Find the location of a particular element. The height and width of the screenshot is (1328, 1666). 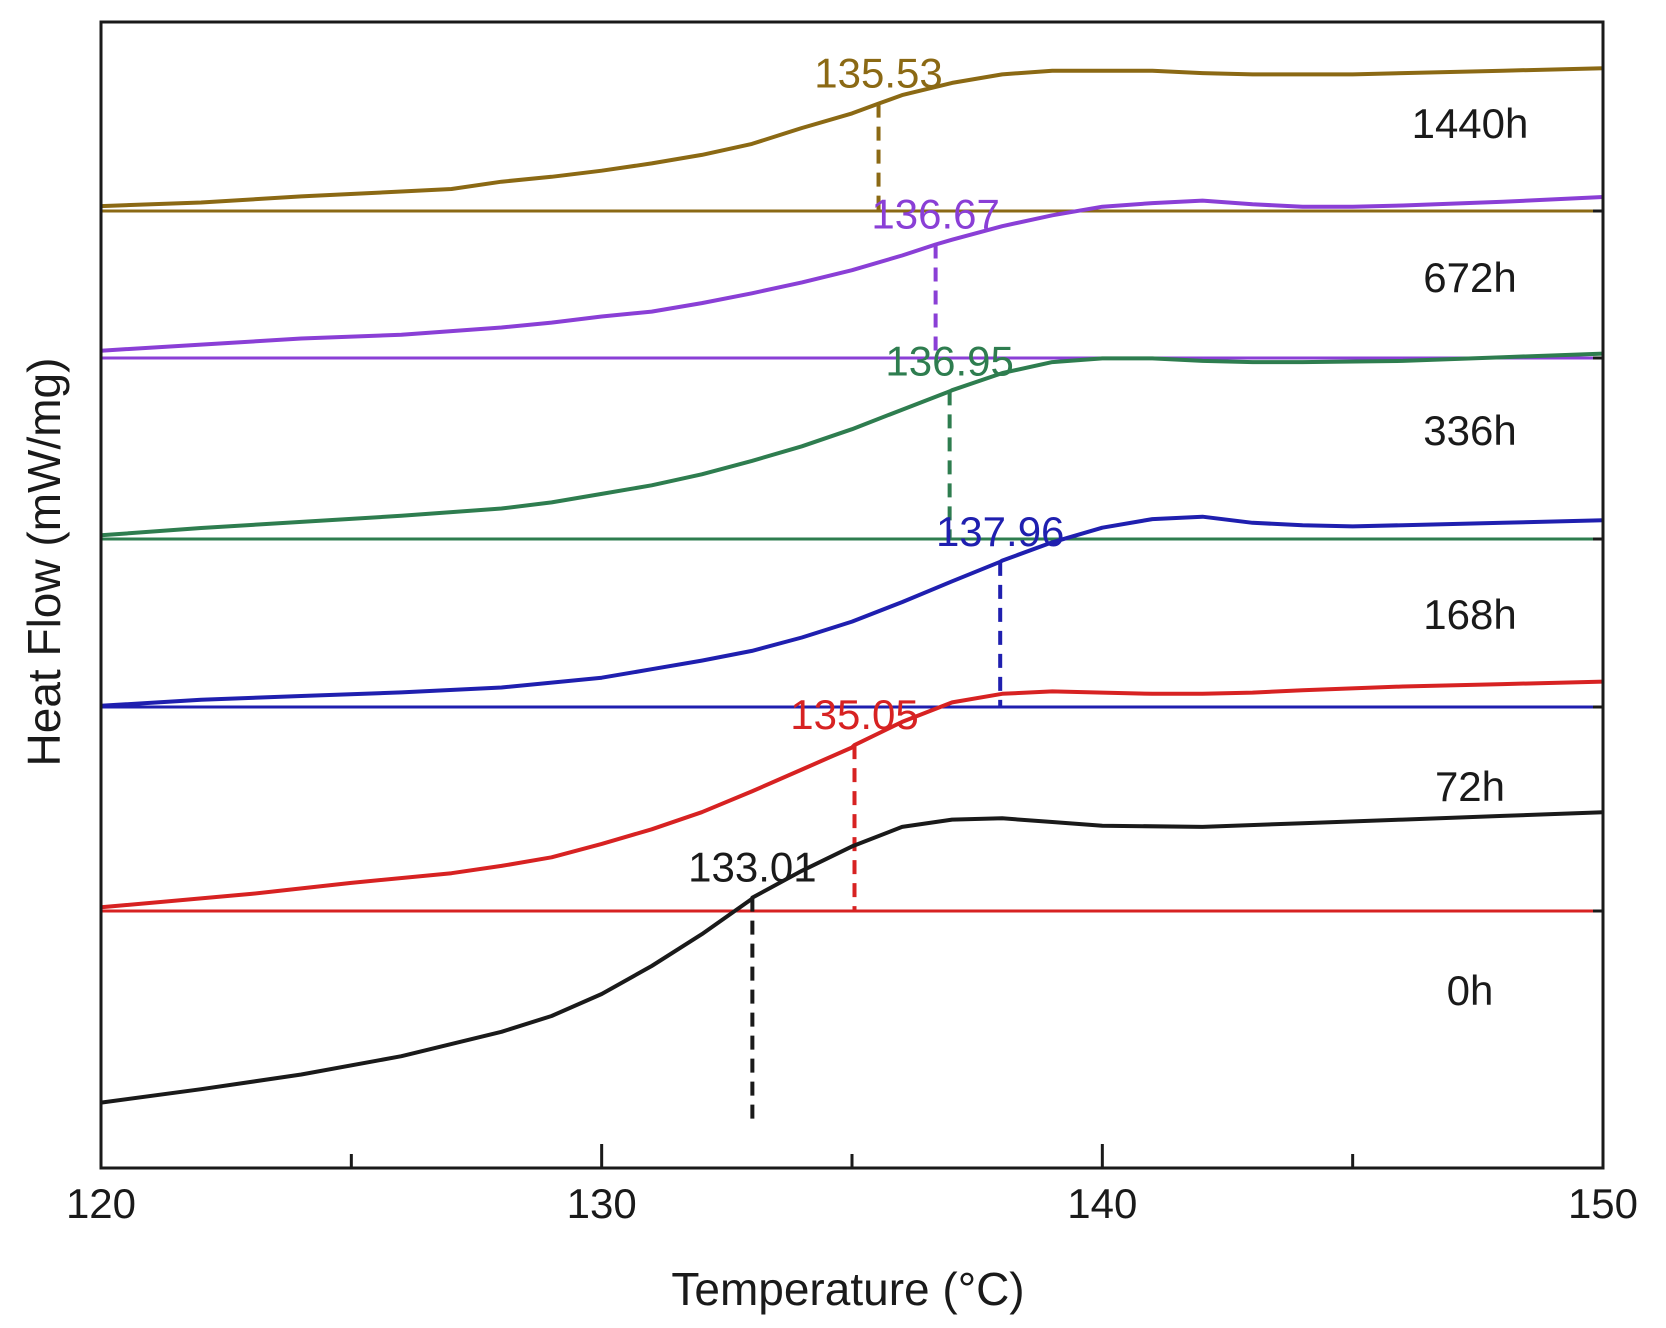

tg-label-72h: 135.05 is located at coordinates (854, 714).